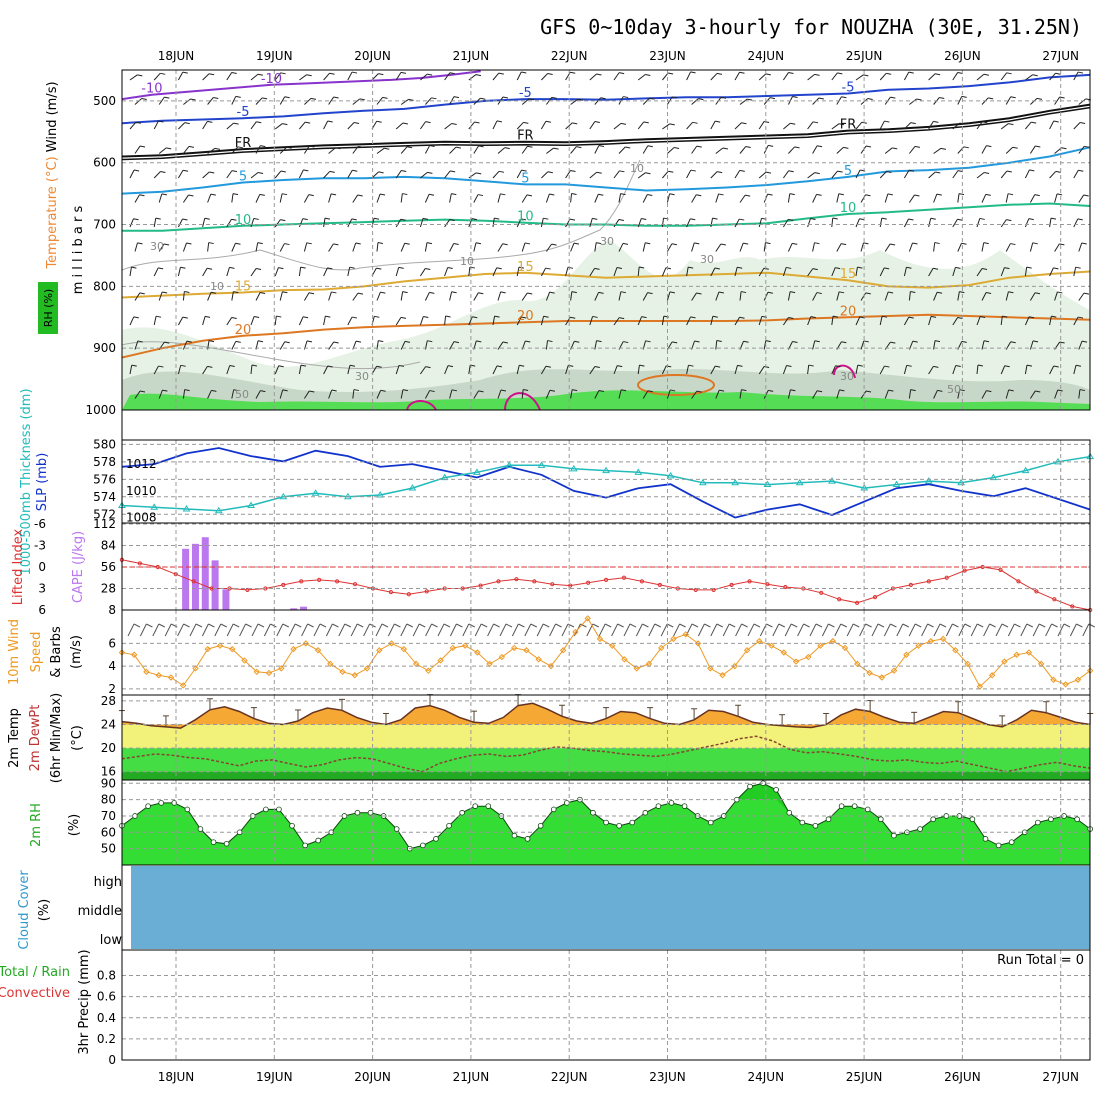 The width and height of the screenshot is (1100, 1100). I want to click on rh2m-tick-label: 60, so click(108, 832).